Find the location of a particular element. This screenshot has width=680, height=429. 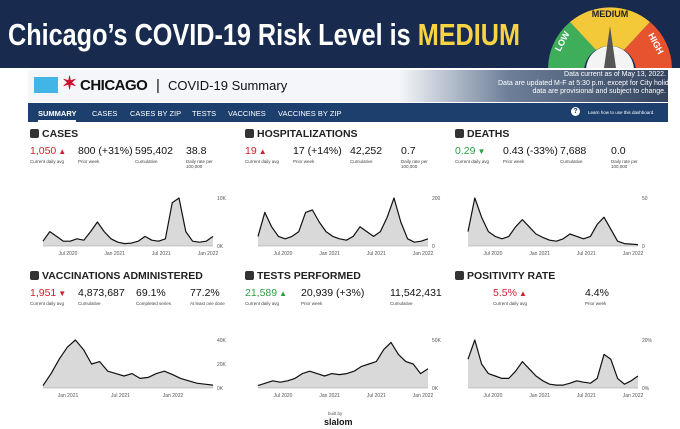

stat: 19 ▲ Current daily avg is located at coordinates (264, 154).